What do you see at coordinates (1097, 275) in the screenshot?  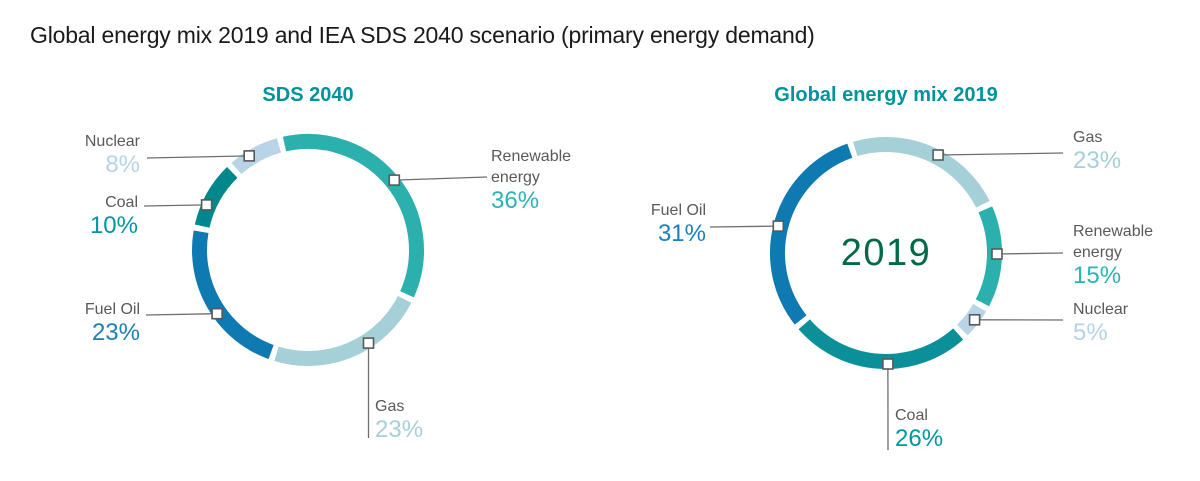 I see `segment-value: 15%` at bounding box center [1097, 275].